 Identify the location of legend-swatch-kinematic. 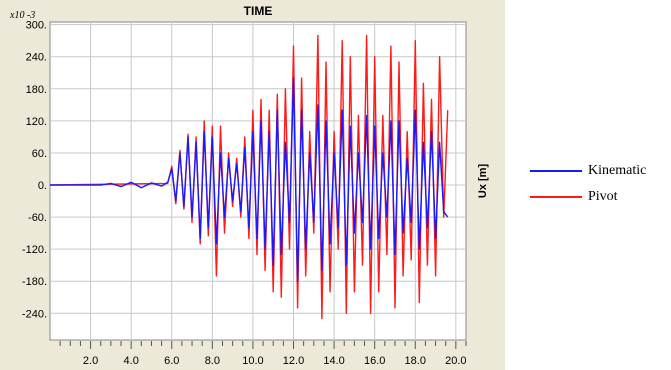
(556, 171).